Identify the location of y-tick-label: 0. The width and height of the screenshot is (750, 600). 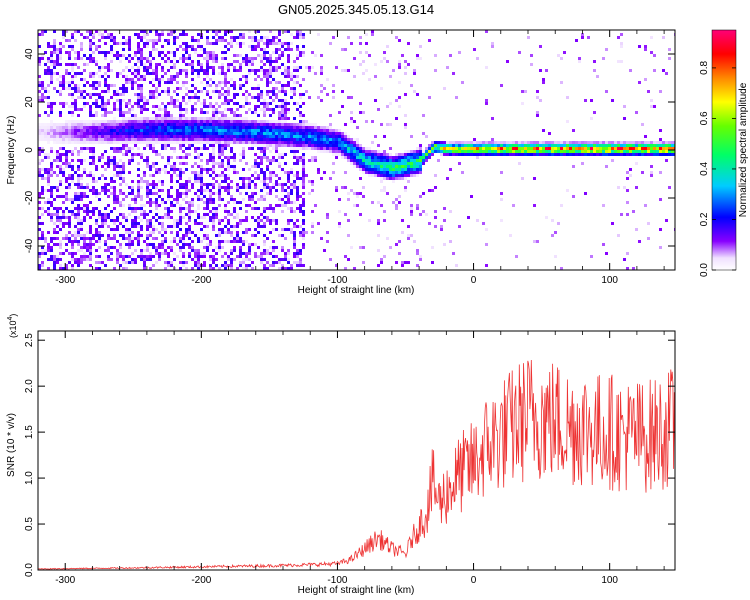
(29, 150).